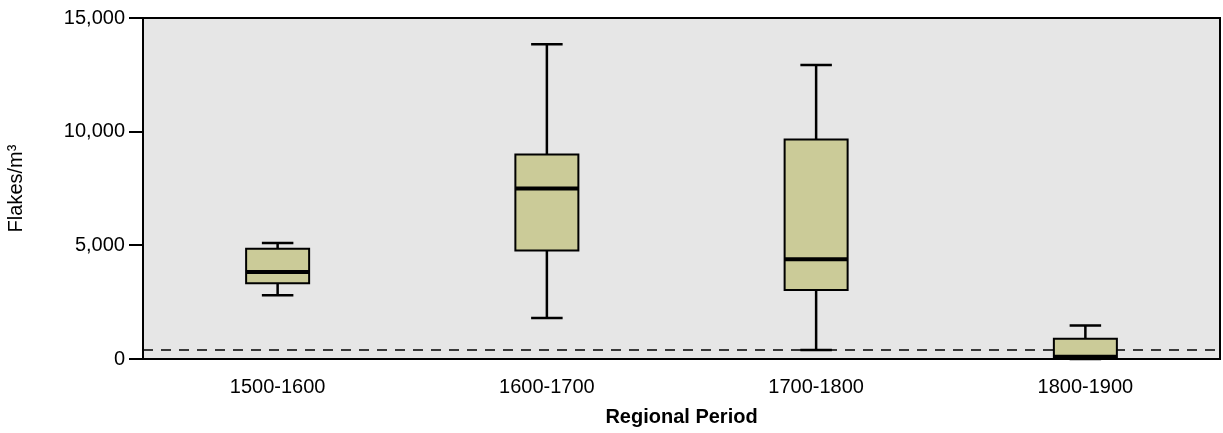  Describe the element at coordinates (547, 385) in the screenshot. I see `x-tick-label: 1600-1700` at that location.